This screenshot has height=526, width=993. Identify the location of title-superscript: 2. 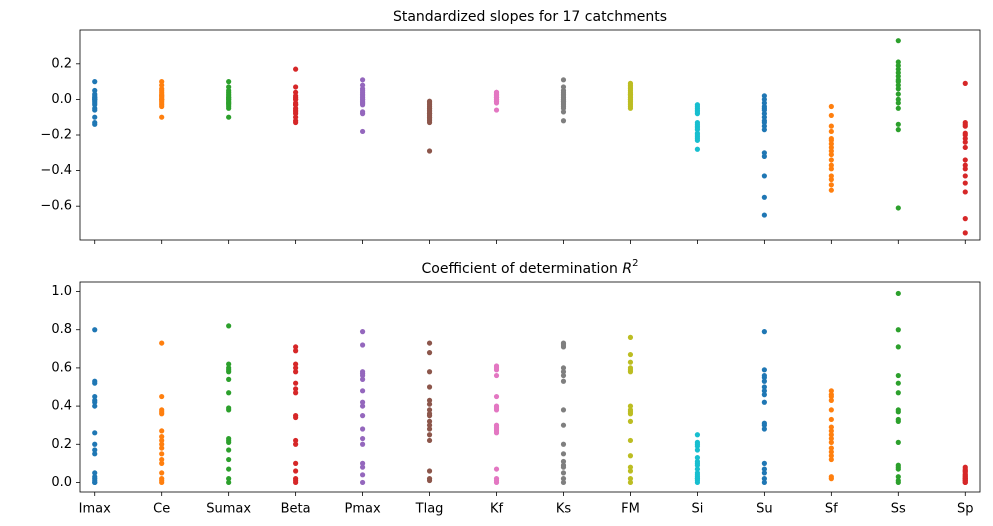
(635, 263).